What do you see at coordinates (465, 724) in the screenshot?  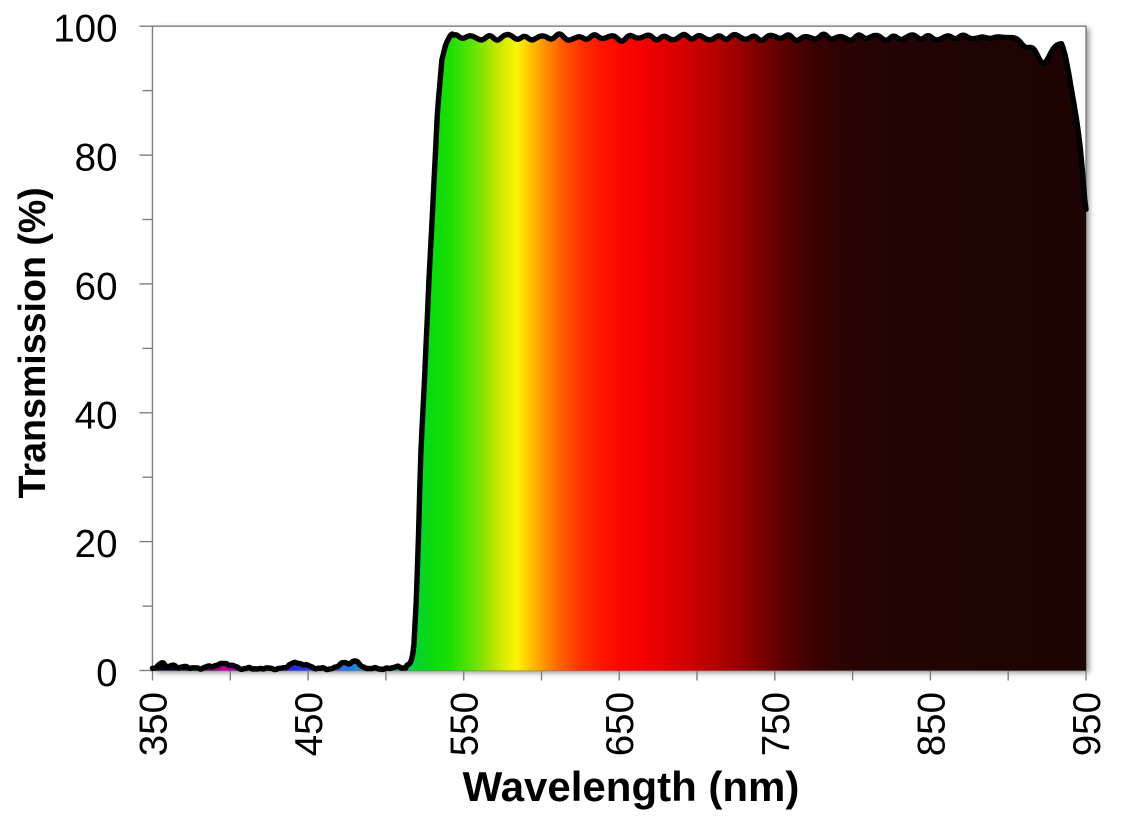 I see `svg-text: 550` at bounding box center [465, 724].